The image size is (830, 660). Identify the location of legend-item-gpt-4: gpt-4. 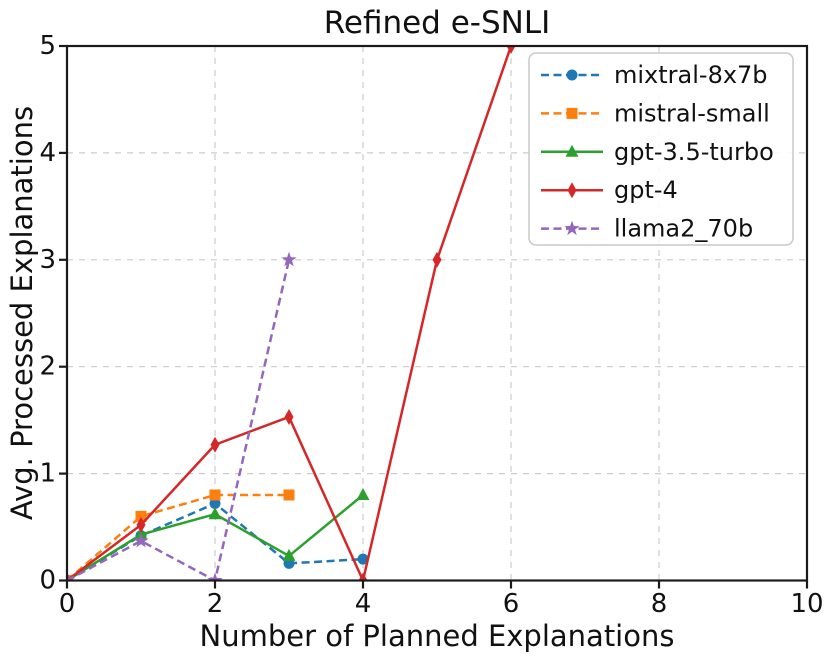
(609, 190).